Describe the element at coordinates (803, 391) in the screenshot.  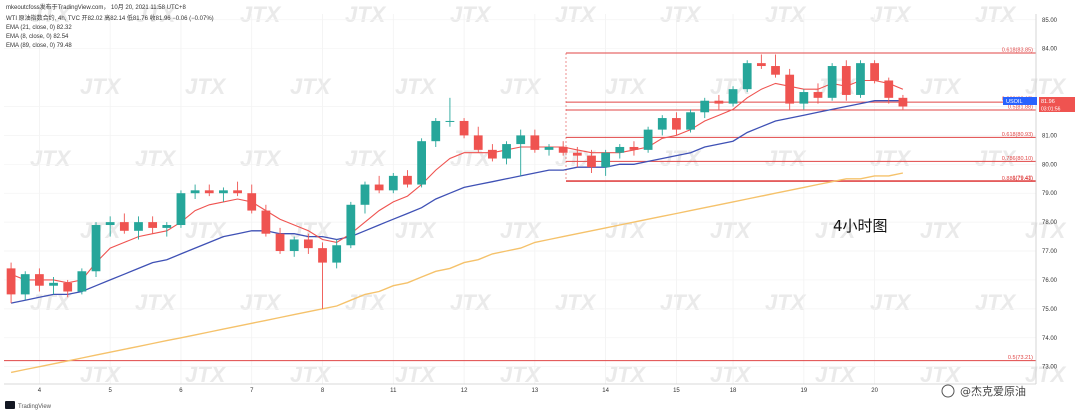
I see `x-tick-label: 19` at that location.